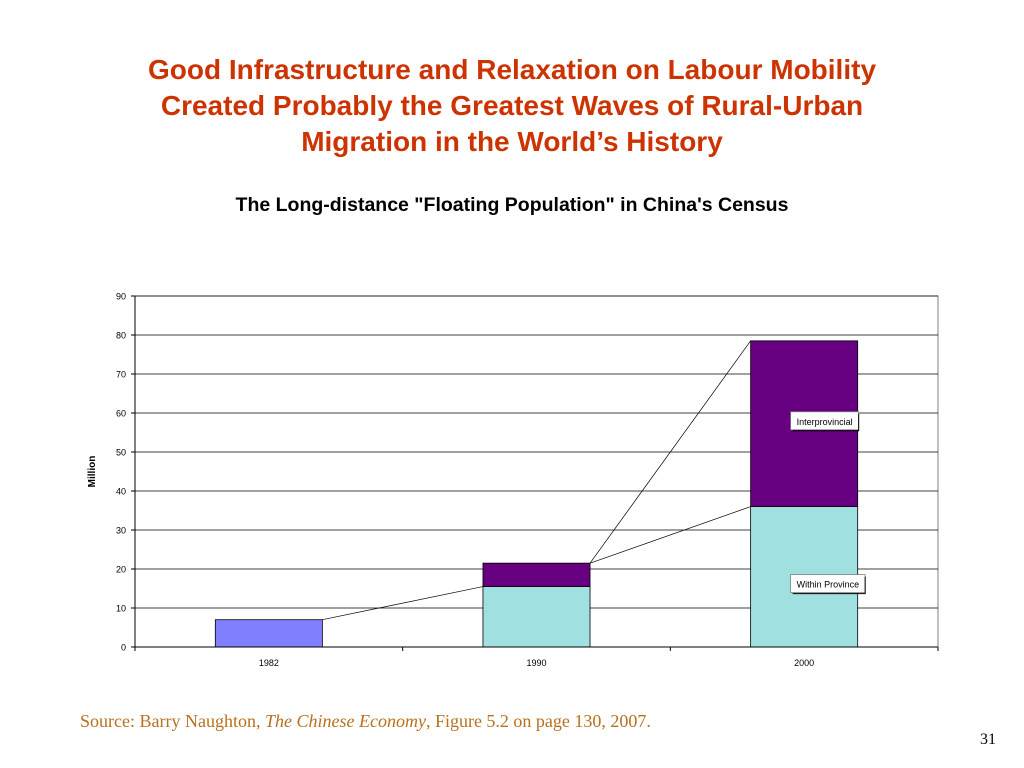 The width and height of the screenshot is (1024, 768). Describe the element at coordinates (345, 721) in the screenshot. I see `source-book-title: The Chinese Economy` at that location.